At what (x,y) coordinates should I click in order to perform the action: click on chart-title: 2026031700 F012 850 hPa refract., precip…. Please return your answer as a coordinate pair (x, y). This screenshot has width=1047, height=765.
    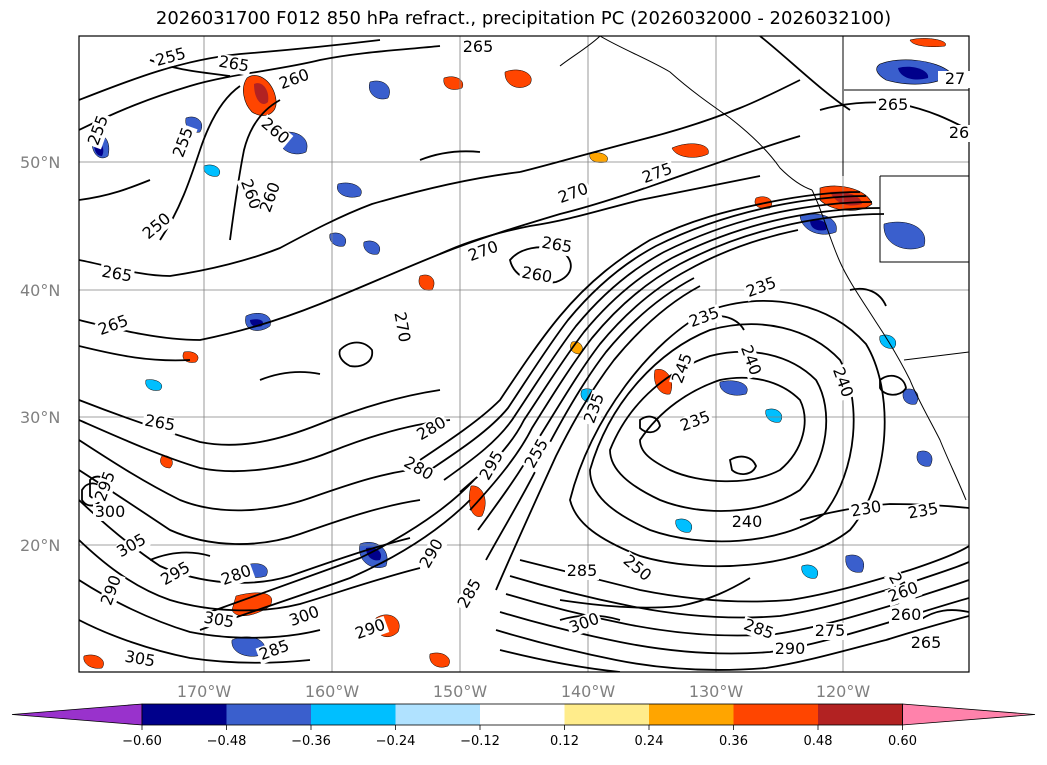
    Looking at the image, I should click on (523, 18).